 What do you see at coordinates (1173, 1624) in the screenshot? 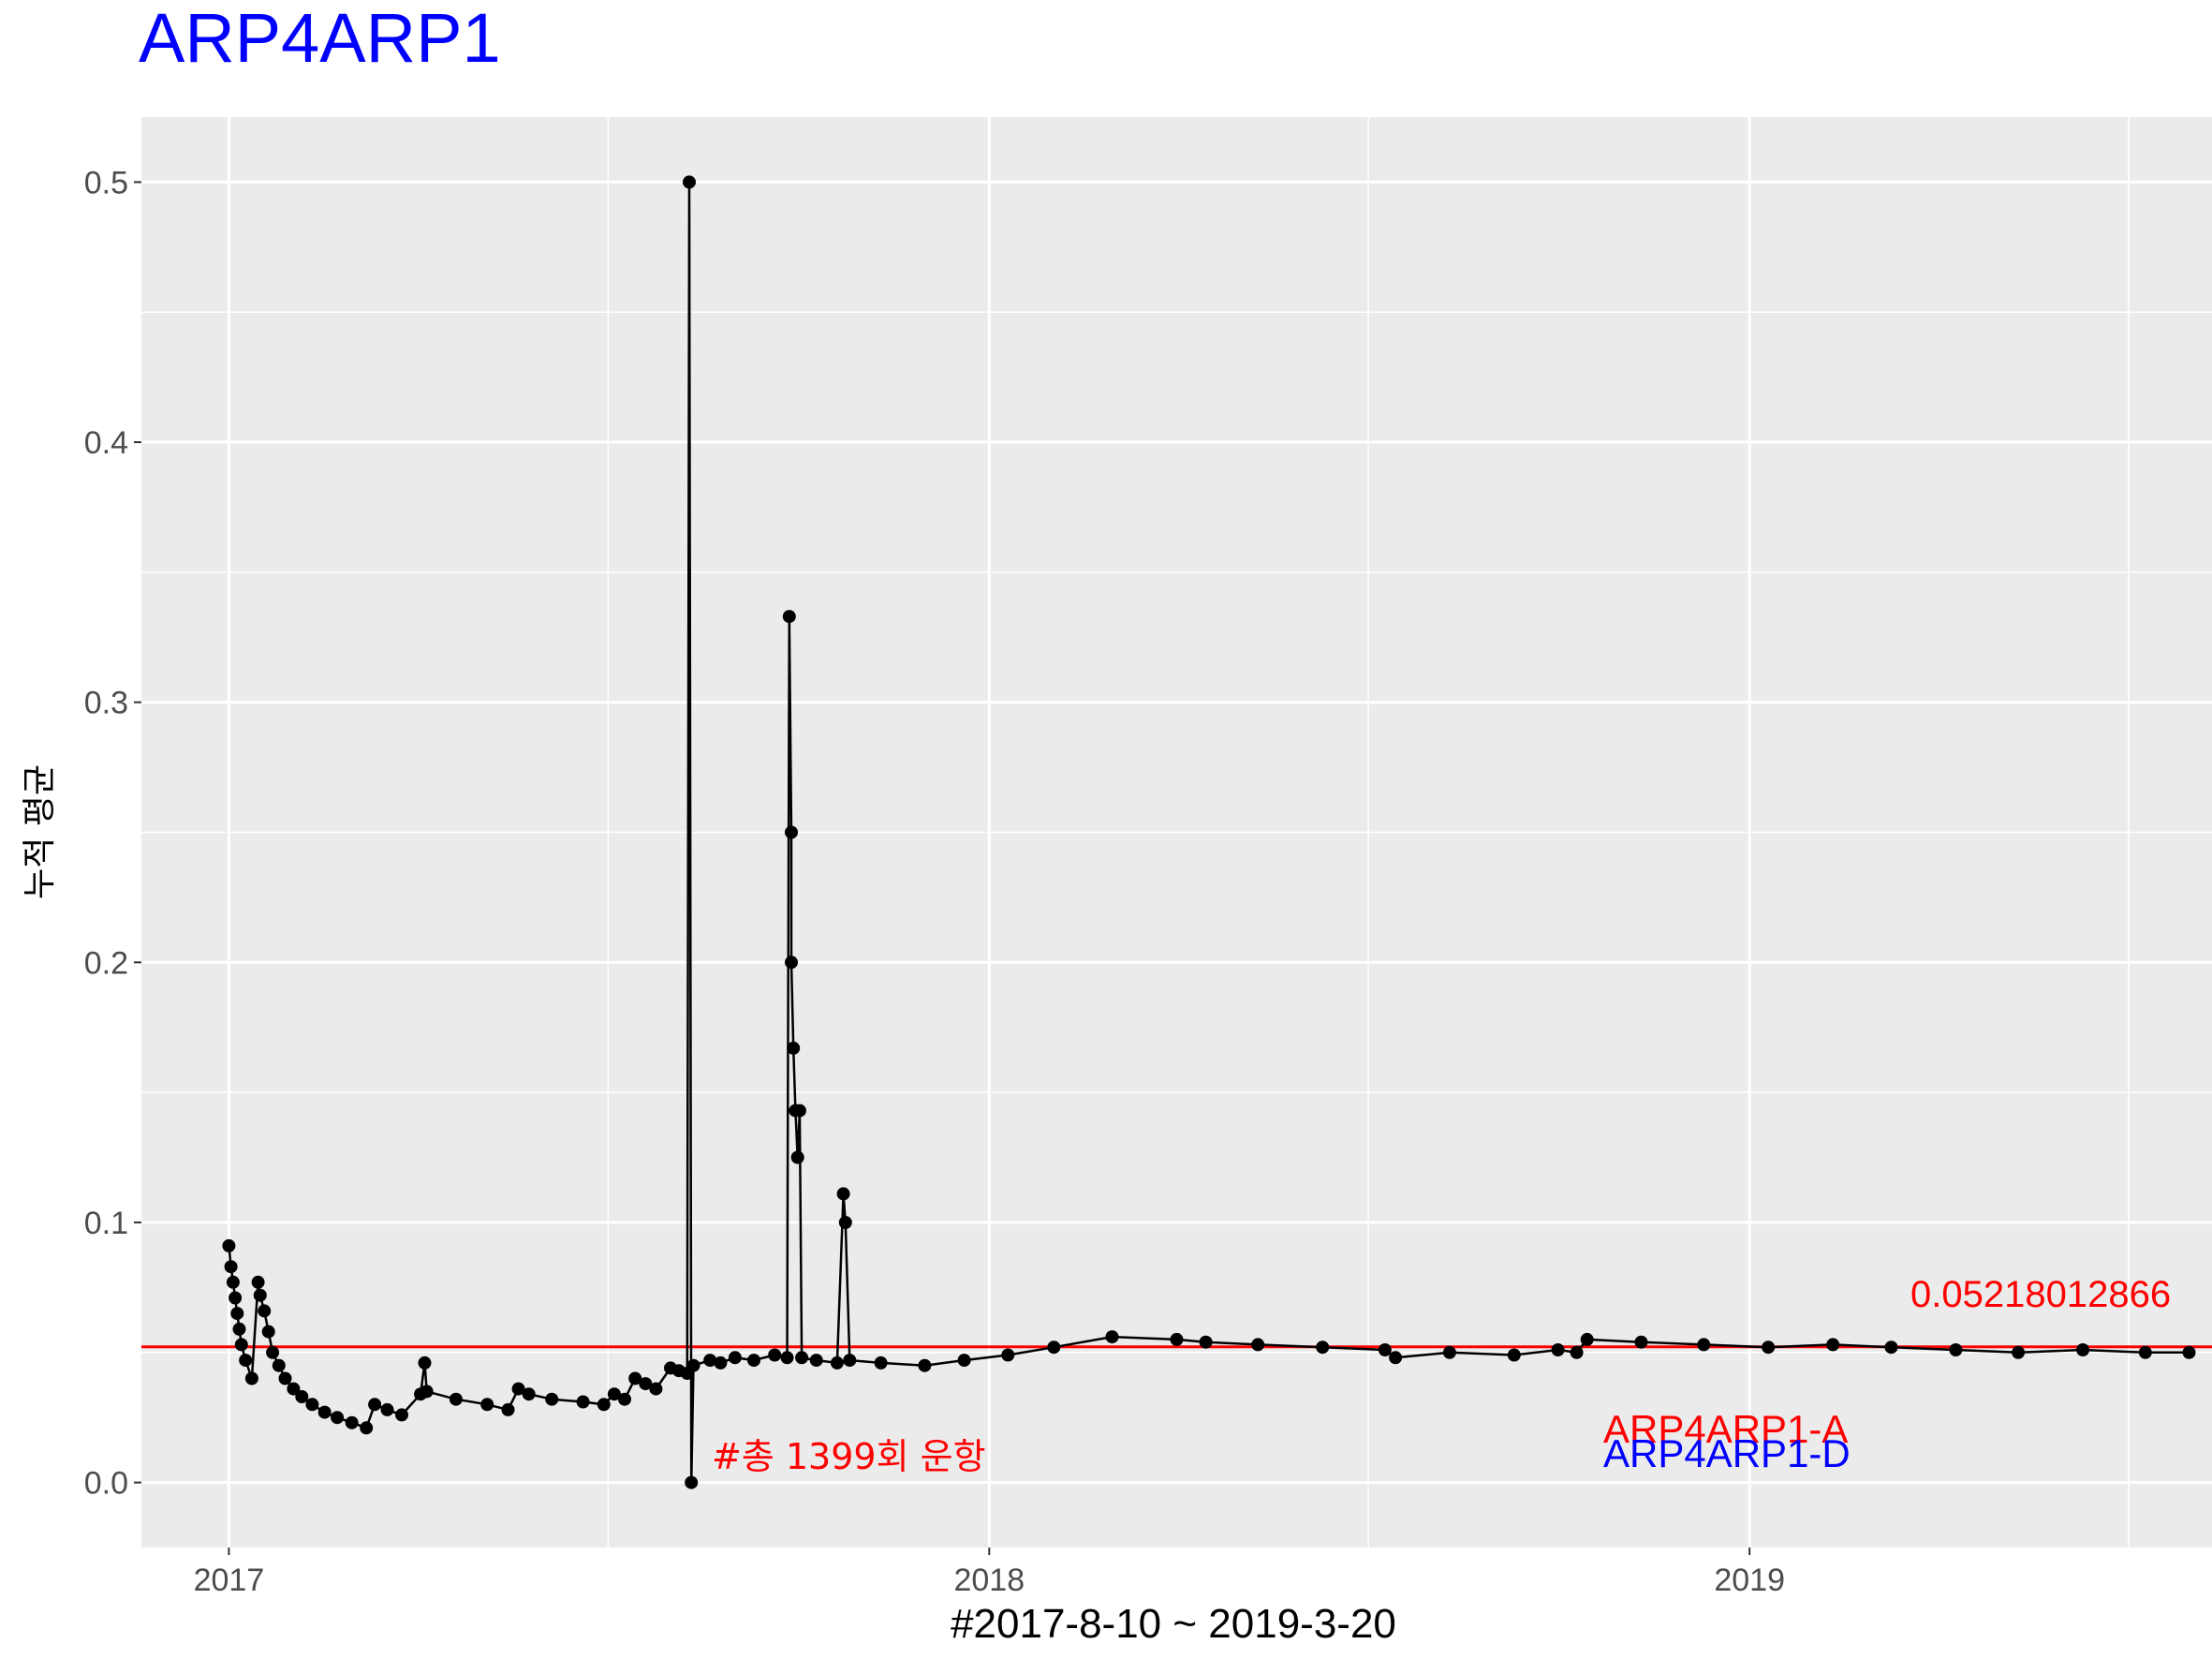
I see `x-axis-label: #2017-8-10 ~ 2019-3-20` at bounding box center [1173, 1624].